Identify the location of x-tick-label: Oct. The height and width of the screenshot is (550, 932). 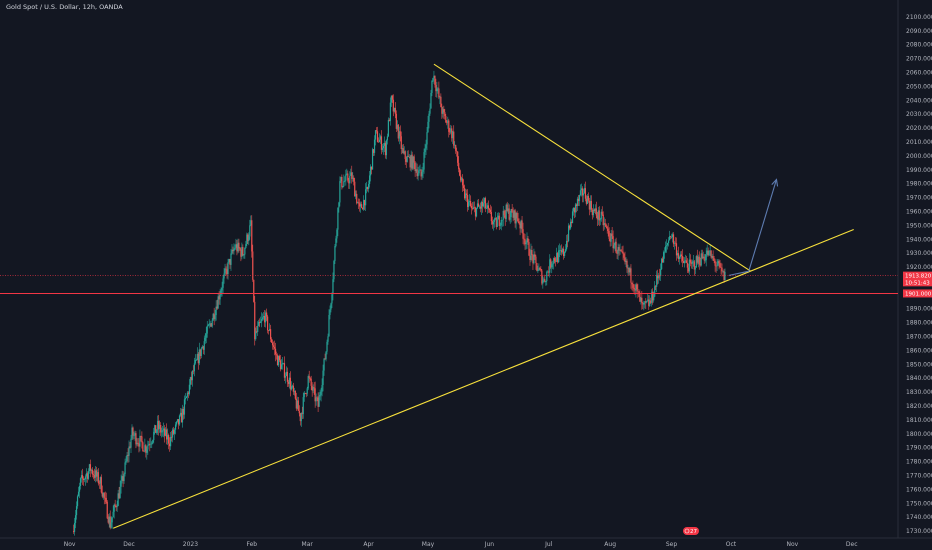
(731, 544).